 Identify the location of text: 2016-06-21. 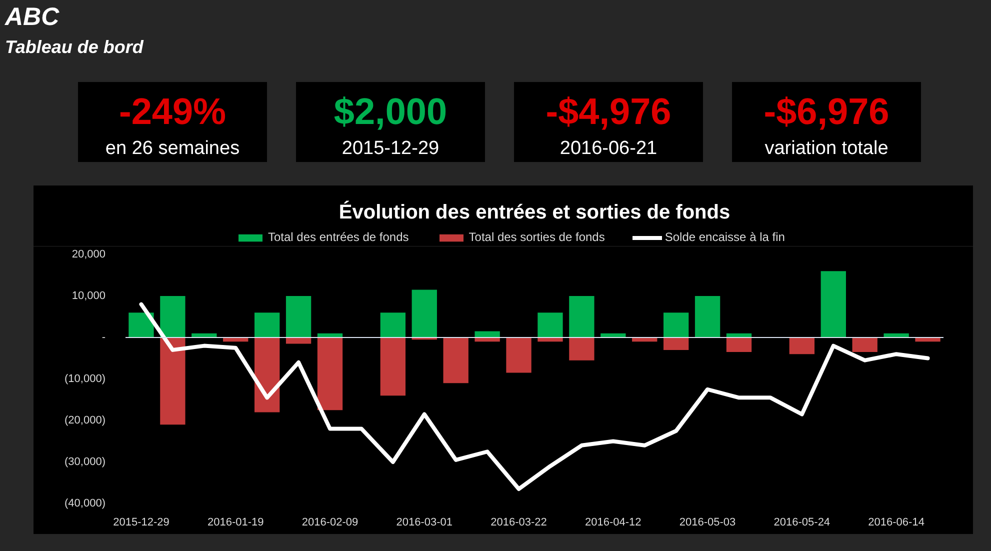
(608, 149).